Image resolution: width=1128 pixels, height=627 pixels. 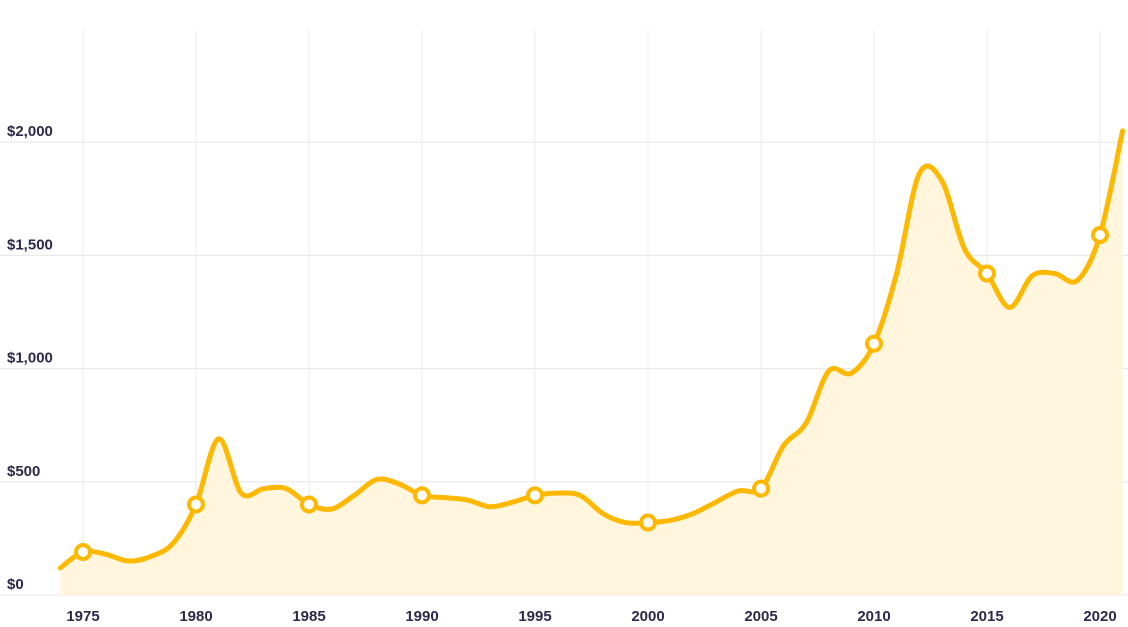 I want to click on y-tick-label: $0, so click(x=15, y=584).